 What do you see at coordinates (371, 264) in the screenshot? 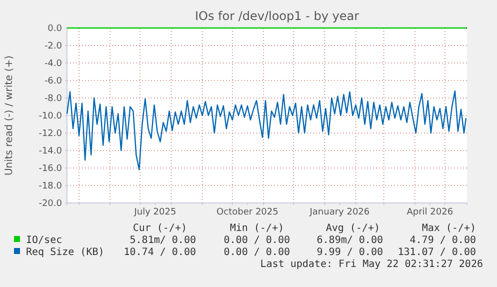
I see `text: Last update: Fri May 22 02:31:27 2026` at bounding box center [371, 264].